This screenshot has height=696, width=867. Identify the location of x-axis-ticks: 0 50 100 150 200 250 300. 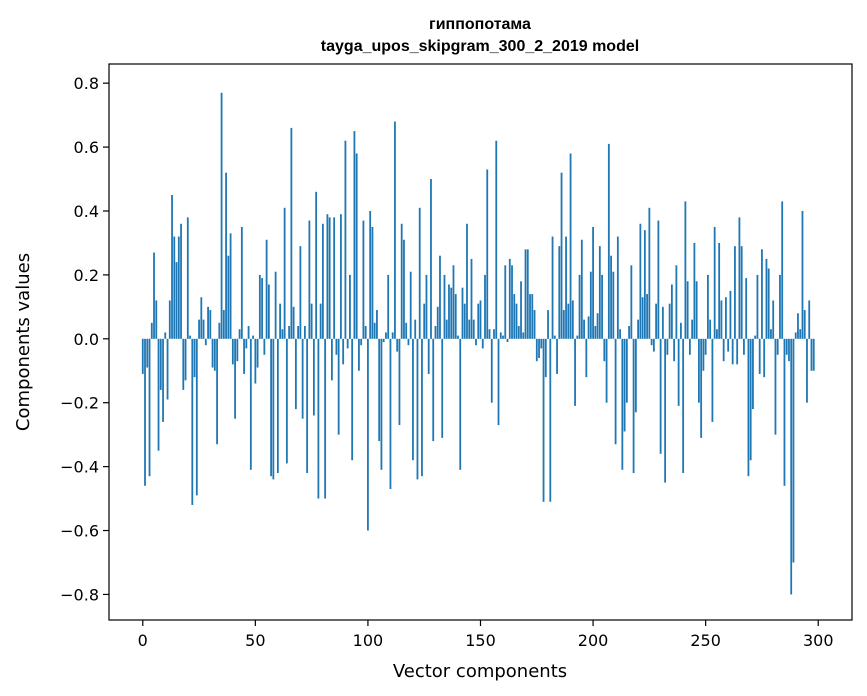
(486, 635).